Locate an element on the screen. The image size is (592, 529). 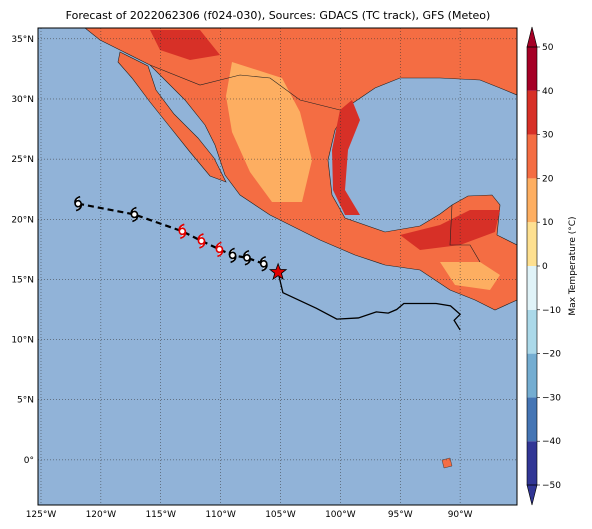
colorbar-tick-label: −30 is located at coordinates (551, 398).